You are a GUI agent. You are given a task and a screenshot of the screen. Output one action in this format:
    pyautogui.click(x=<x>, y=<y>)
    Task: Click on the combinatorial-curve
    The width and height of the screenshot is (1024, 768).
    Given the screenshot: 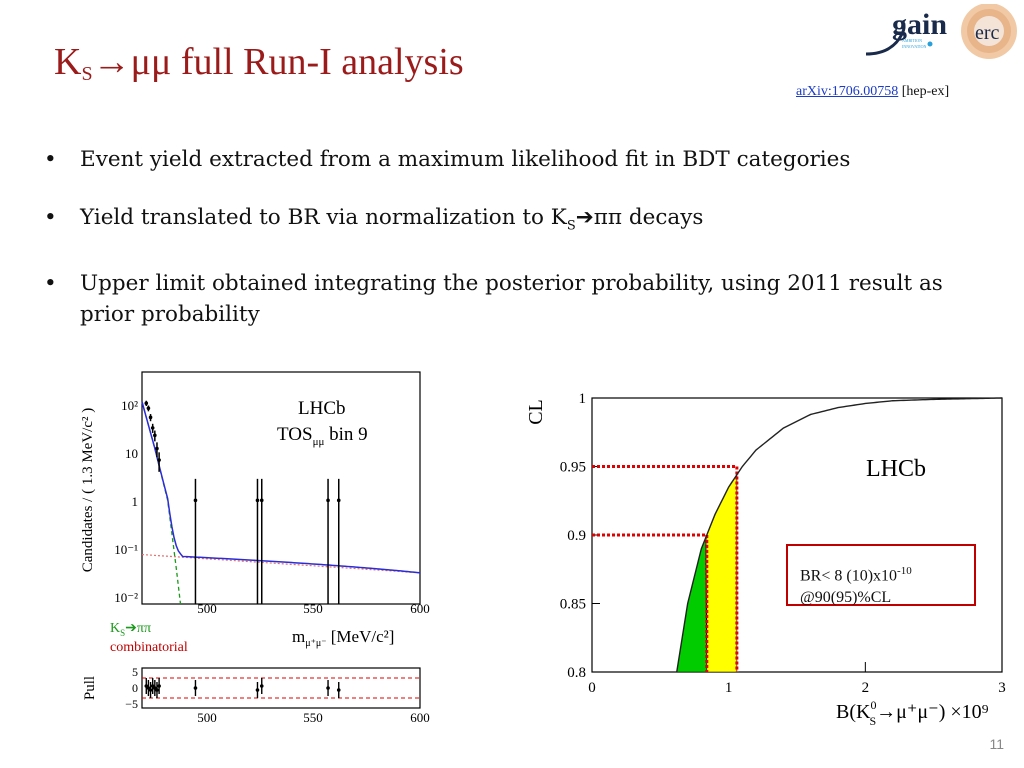 What is the action you would take?
    pyautogui.click(x=281, y=563)
    